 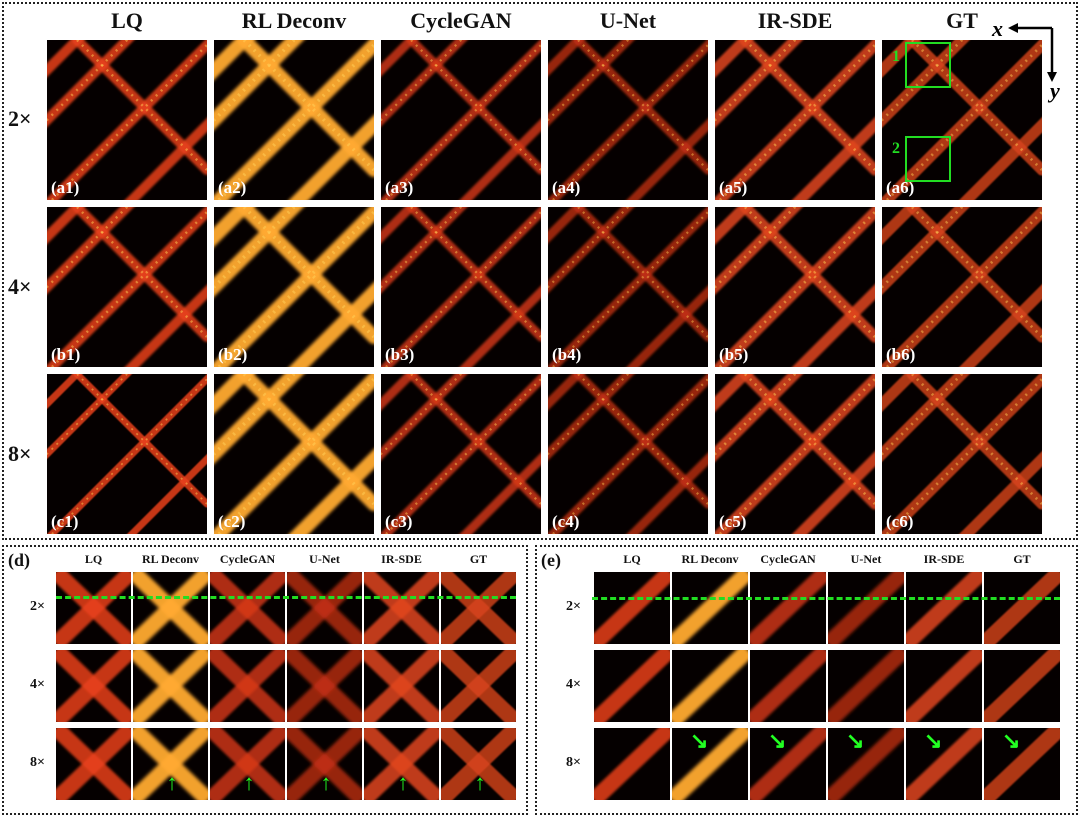 What do you see at coordinates (573, 762) in the screenshot?
I see `inset-e-row-header-3: 8×` at bounding box center [573, 762].